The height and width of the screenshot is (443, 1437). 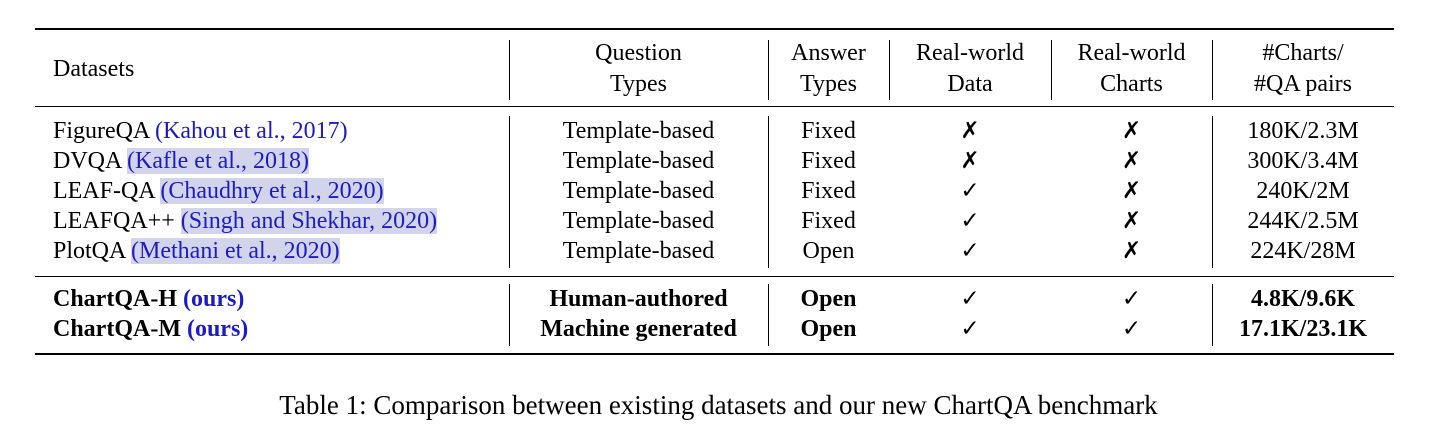 What do you see at coordinates (1303, 191) in the screenshot?
I see `charts-qa-count: 240K/2M` at bounding box center [1303, 191].